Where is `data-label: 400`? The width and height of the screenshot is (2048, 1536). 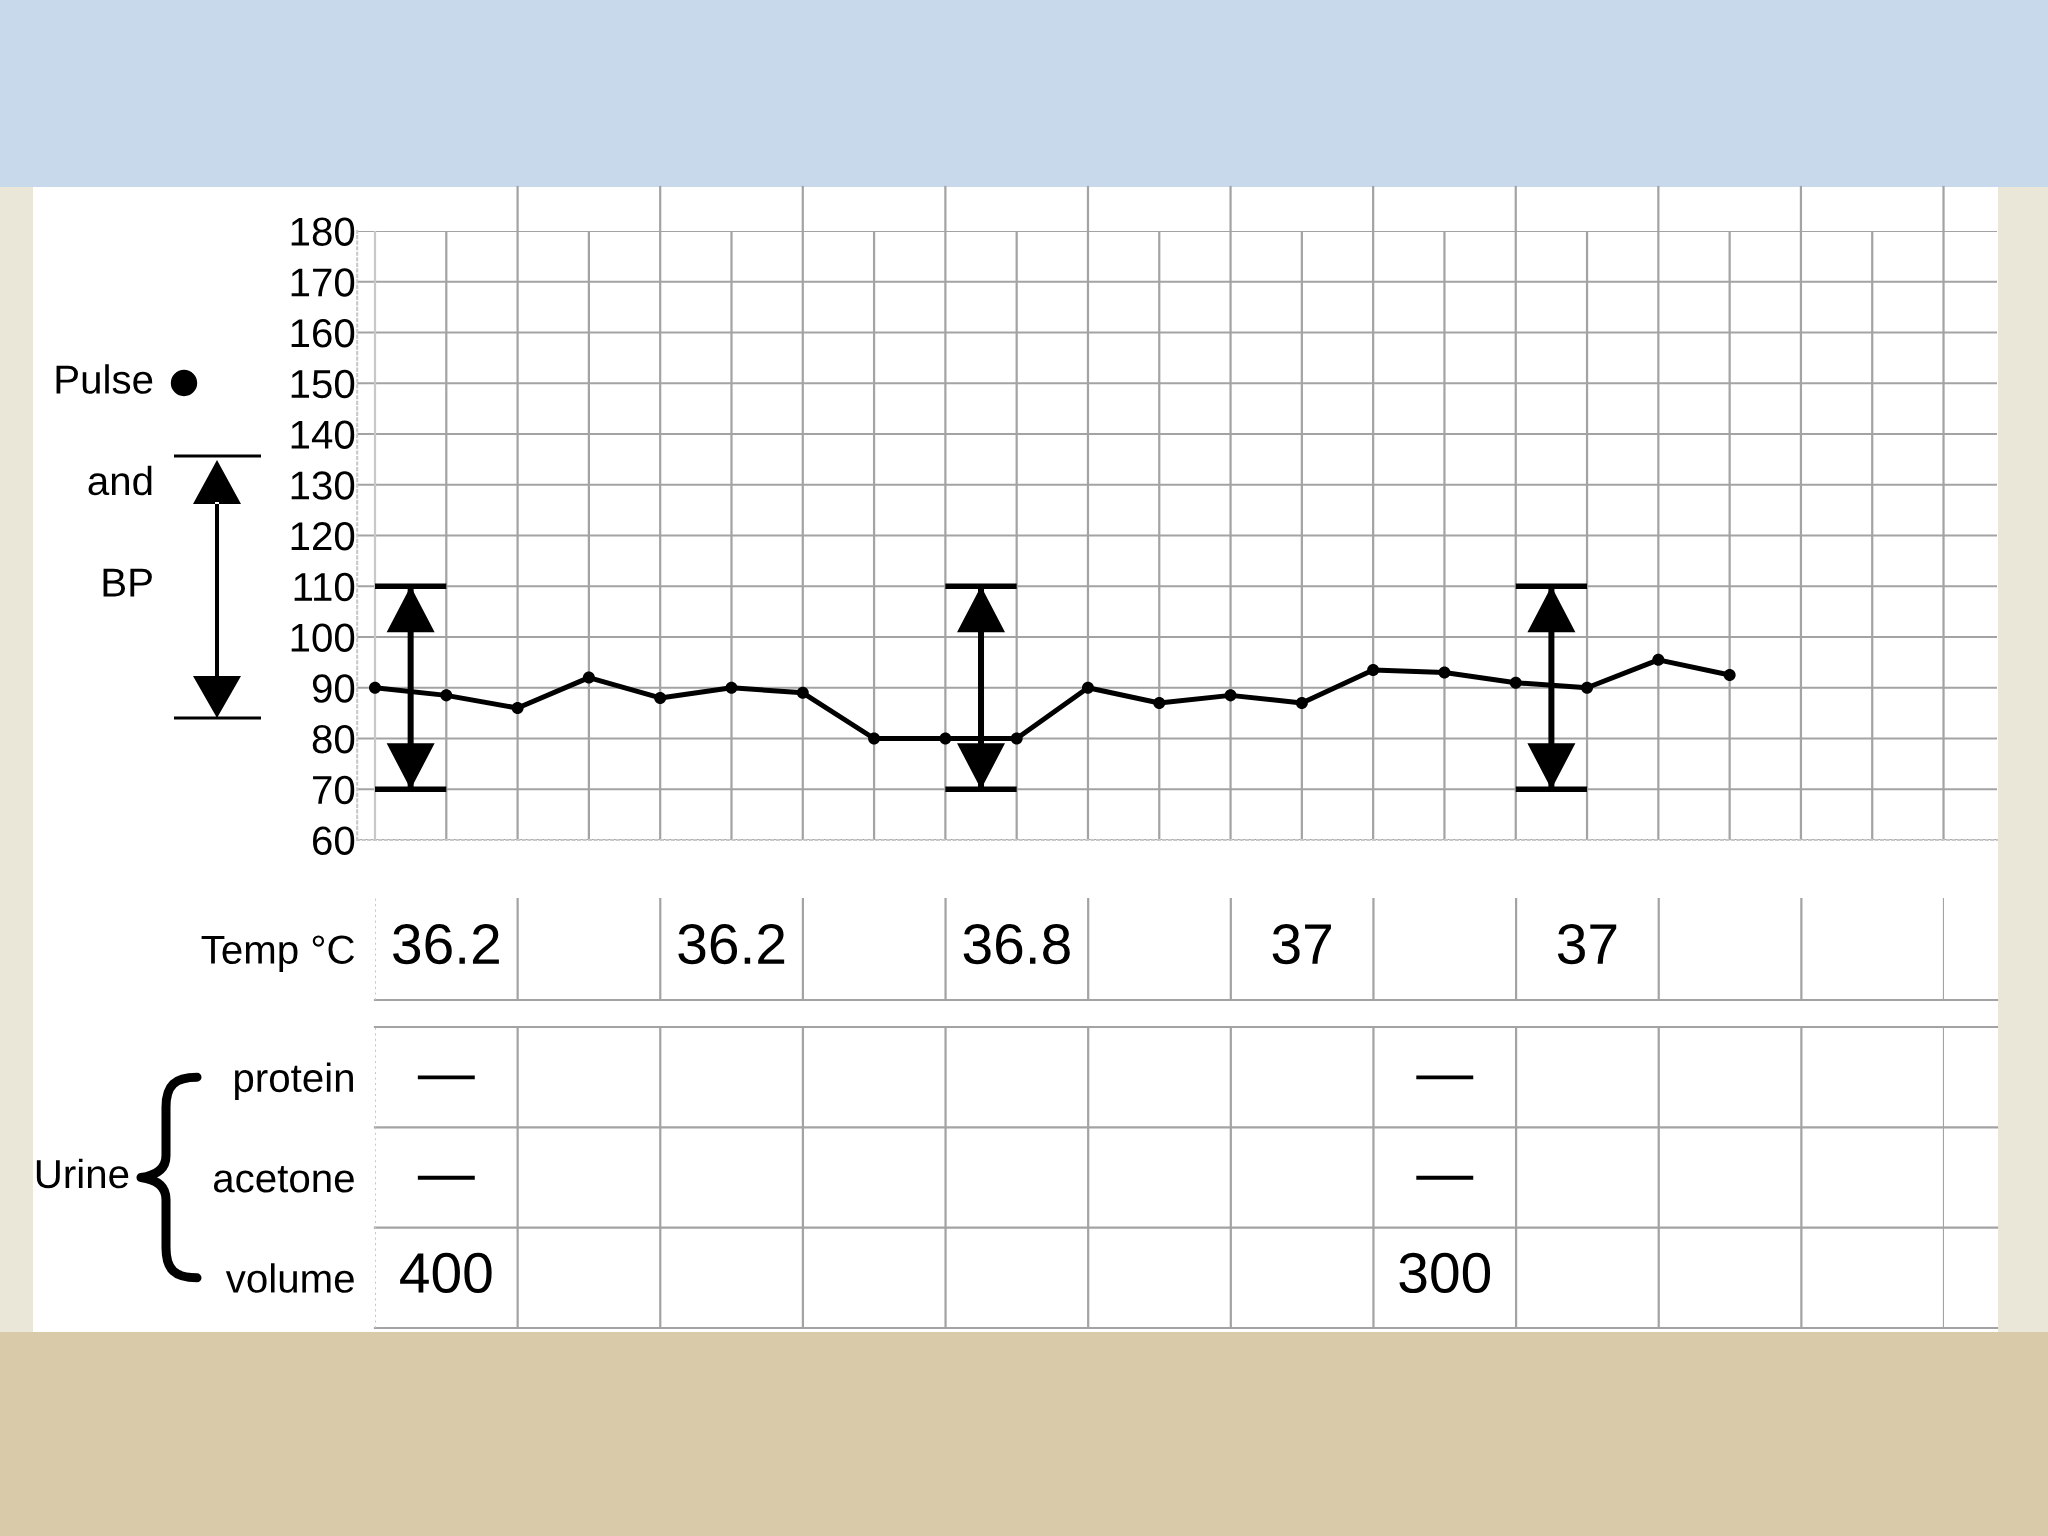 data-label: 400 is located at coordinates (446, 1273).